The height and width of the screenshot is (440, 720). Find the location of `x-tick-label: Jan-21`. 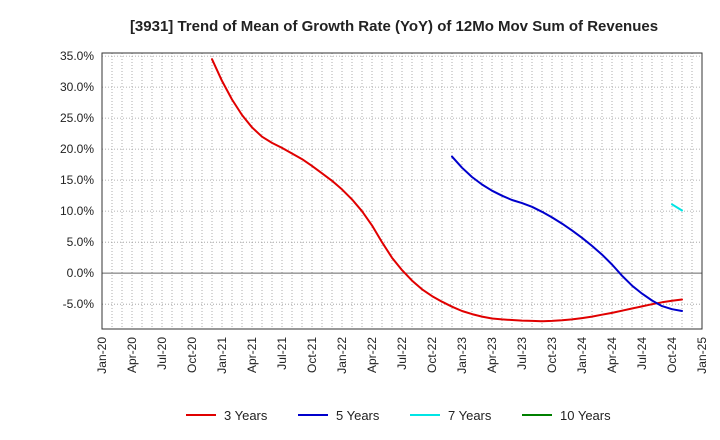

x-tick-label: Jan-21 is located at coordinates (222, 355).